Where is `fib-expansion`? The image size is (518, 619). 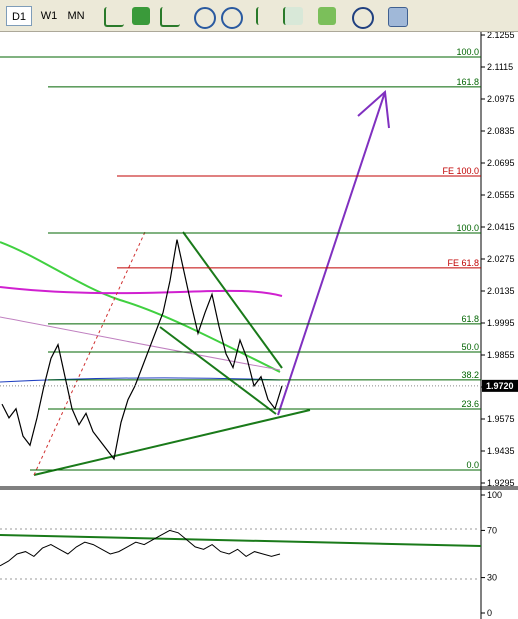
fib-expansion is located at coordinates (89, 353).